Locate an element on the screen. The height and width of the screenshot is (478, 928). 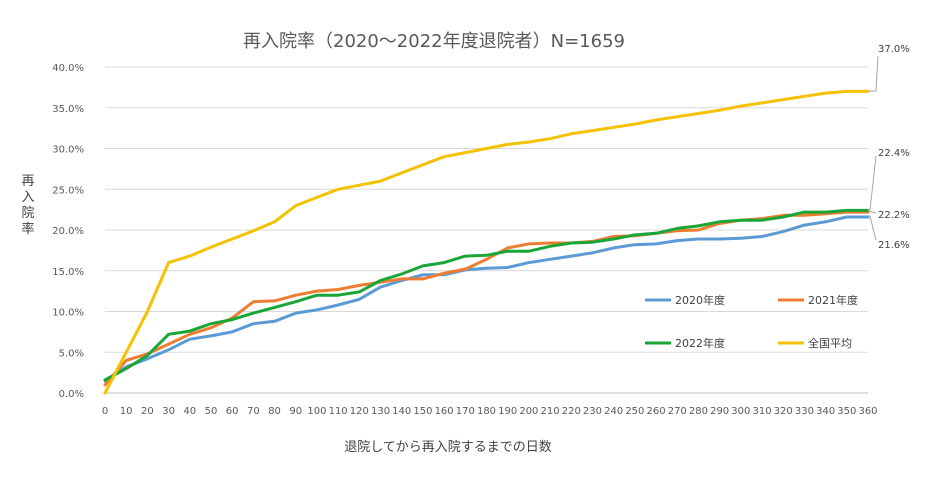
x-tick-label: 300 is located at coordinates (740, 411).